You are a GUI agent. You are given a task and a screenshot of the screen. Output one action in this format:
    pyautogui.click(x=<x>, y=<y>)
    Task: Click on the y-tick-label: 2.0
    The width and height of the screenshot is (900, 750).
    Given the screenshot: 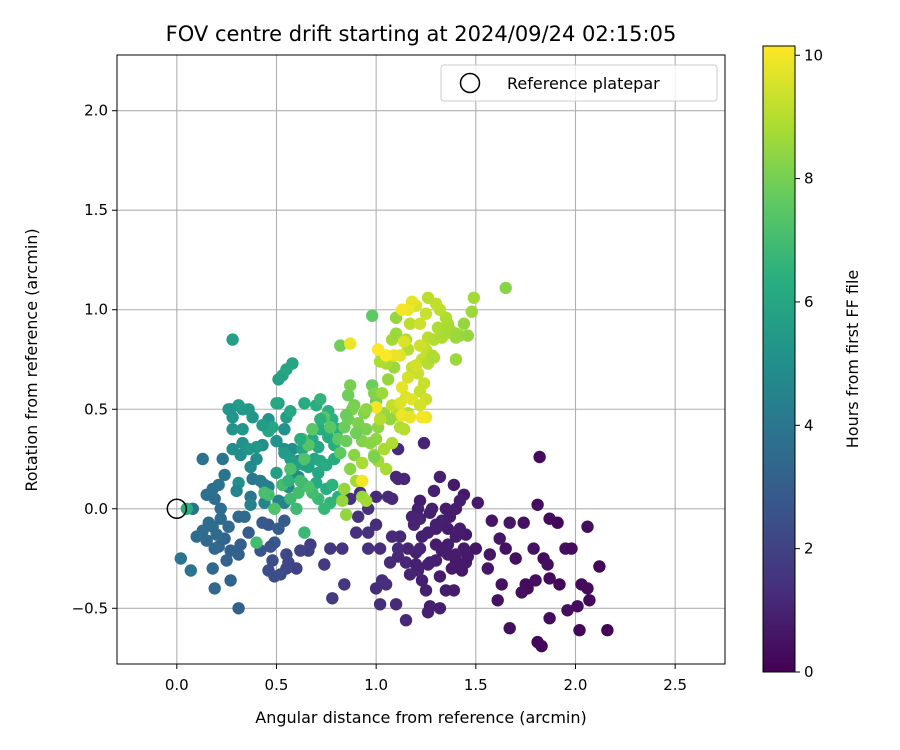 What is the action you would take?
    pyautogui.click(x=96, y=111)
    